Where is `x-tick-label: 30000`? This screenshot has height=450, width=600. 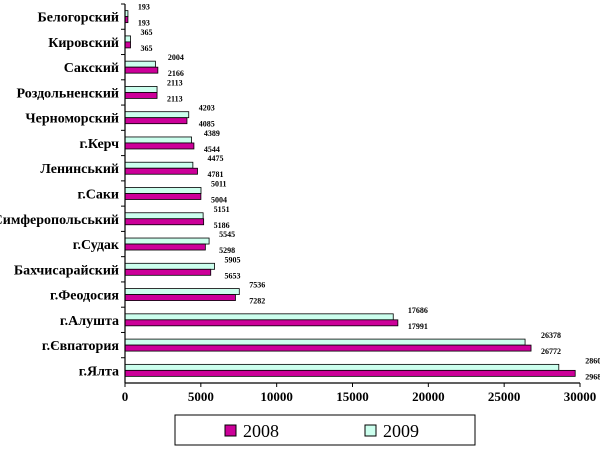
x-tick-label: 30000 is located at coordinates (580, 396).